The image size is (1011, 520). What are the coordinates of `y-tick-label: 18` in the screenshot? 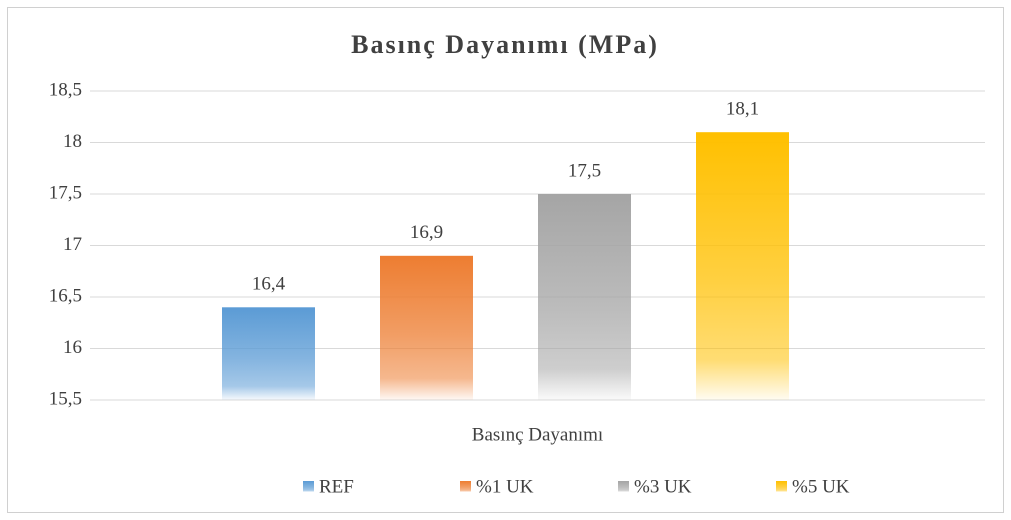 It's located at (72, 141).